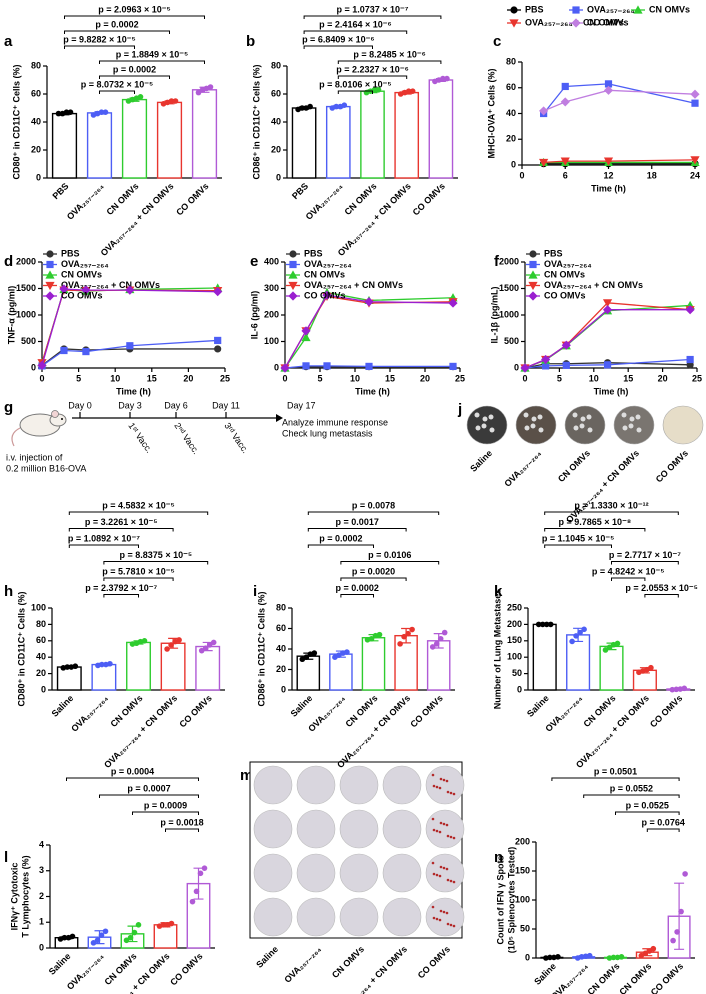  What do you see at coordinates (117, 84) in the screenshot?
I see `p-value: p = 8.0732 × 10⁻⁵` at bounding box center [117, 84].